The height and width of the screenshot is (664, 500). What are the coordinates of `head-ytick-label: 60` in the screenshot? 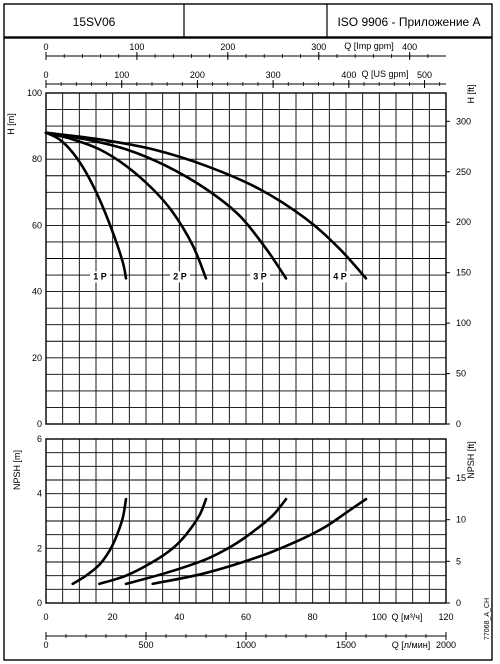 It's located at (37, 225).